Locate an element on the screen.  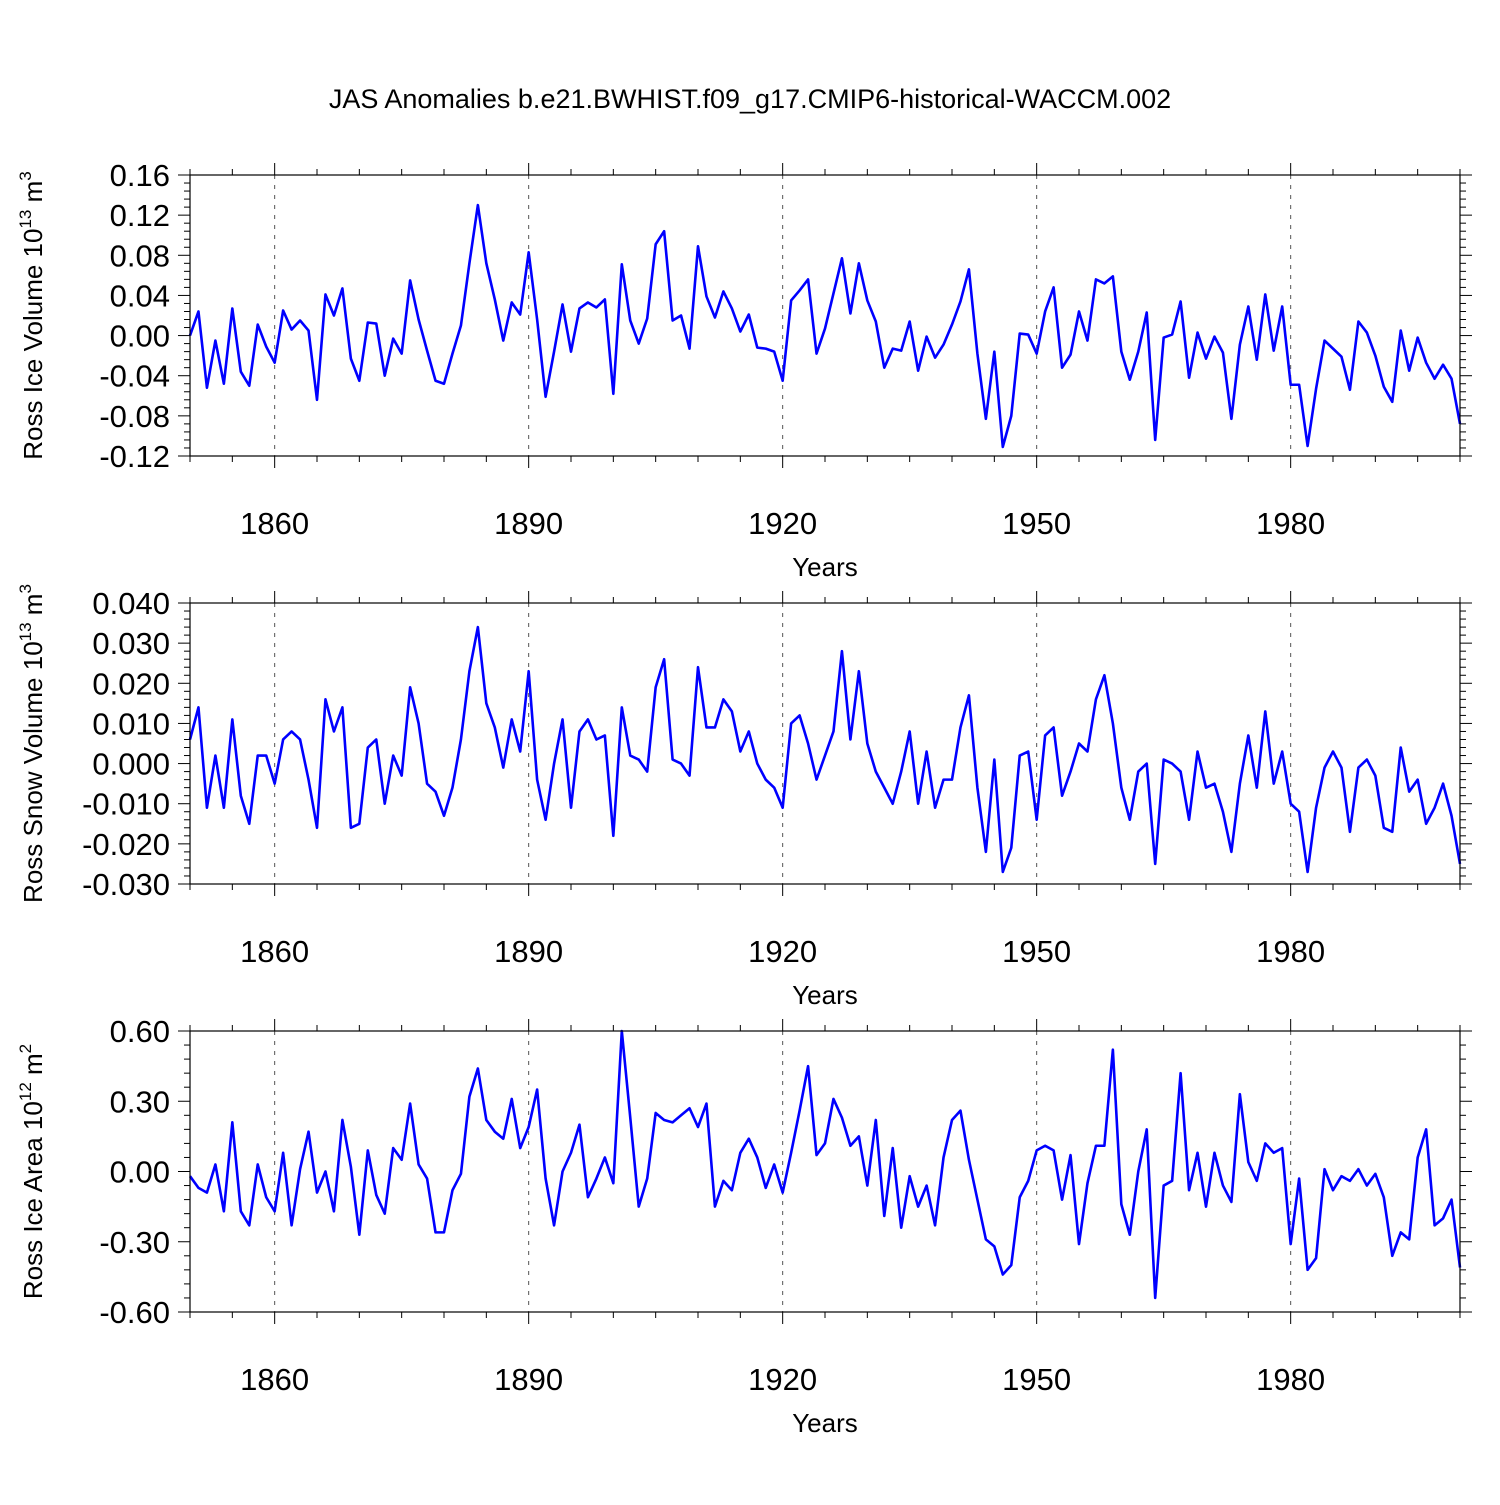
y-tick-label: -0.12 is located at coordinates (134, 456).